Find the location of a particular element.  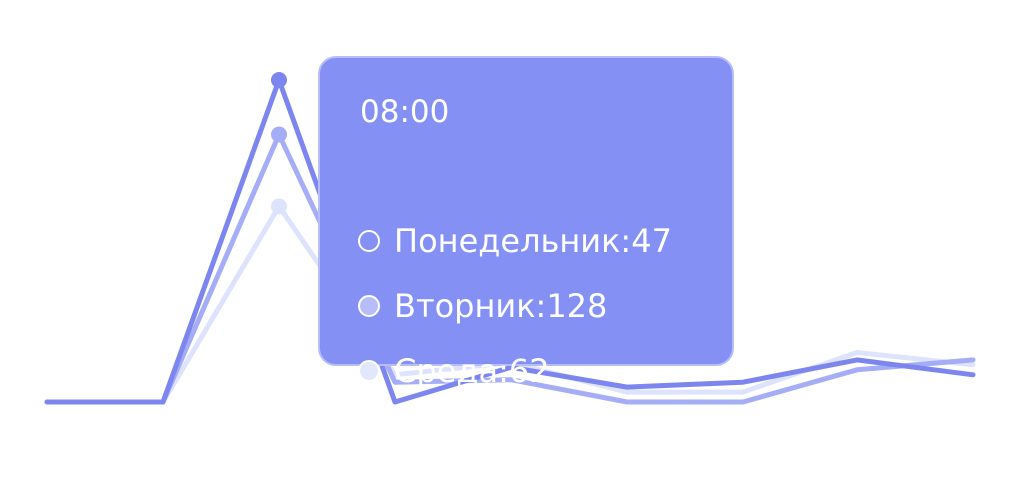

tooltip-series-name: Понедельник is located at coordinates (507, 241).